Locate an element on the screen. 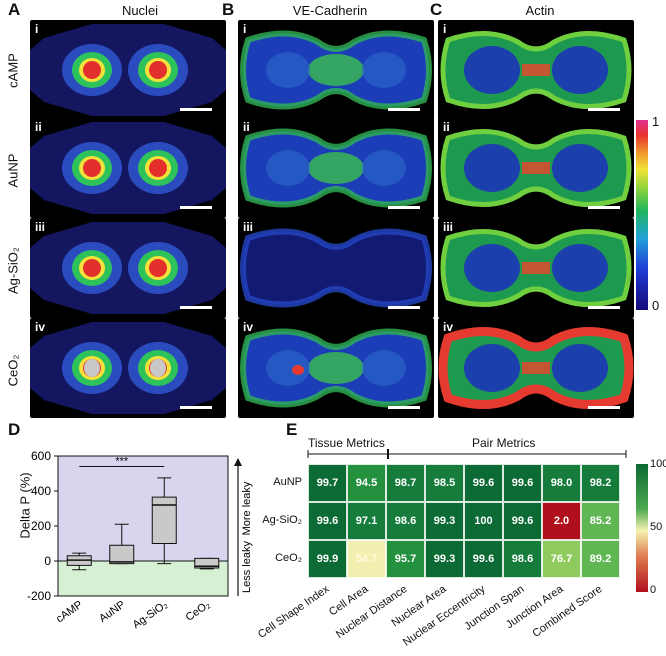 The image size is (666, 656). micrograph-ve-cadherin-1: i is located at coordinates (336, 70).